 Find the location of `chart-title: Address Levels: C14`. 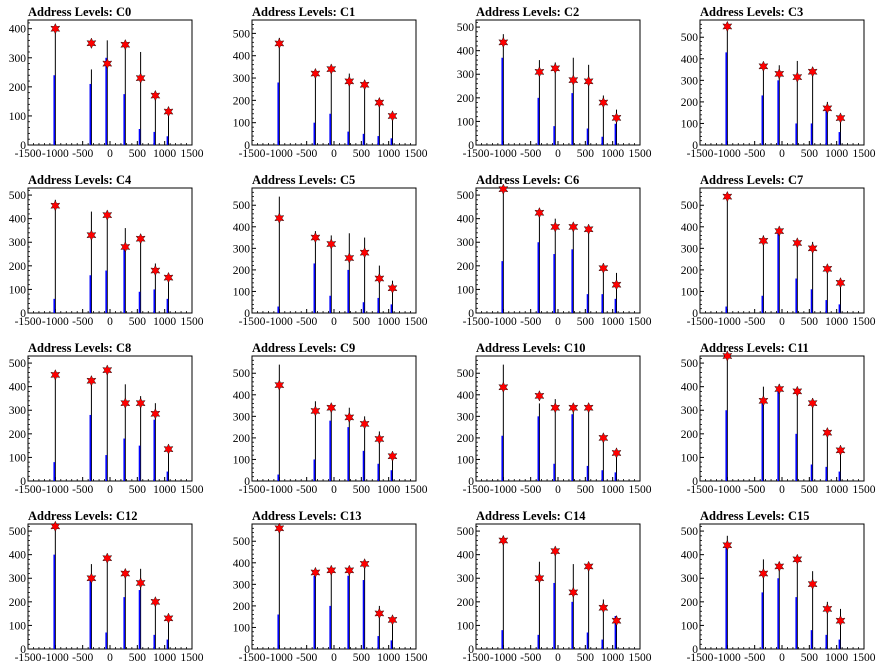

chart-title: Address Levels: C14 is located at coordinates (531, 516).